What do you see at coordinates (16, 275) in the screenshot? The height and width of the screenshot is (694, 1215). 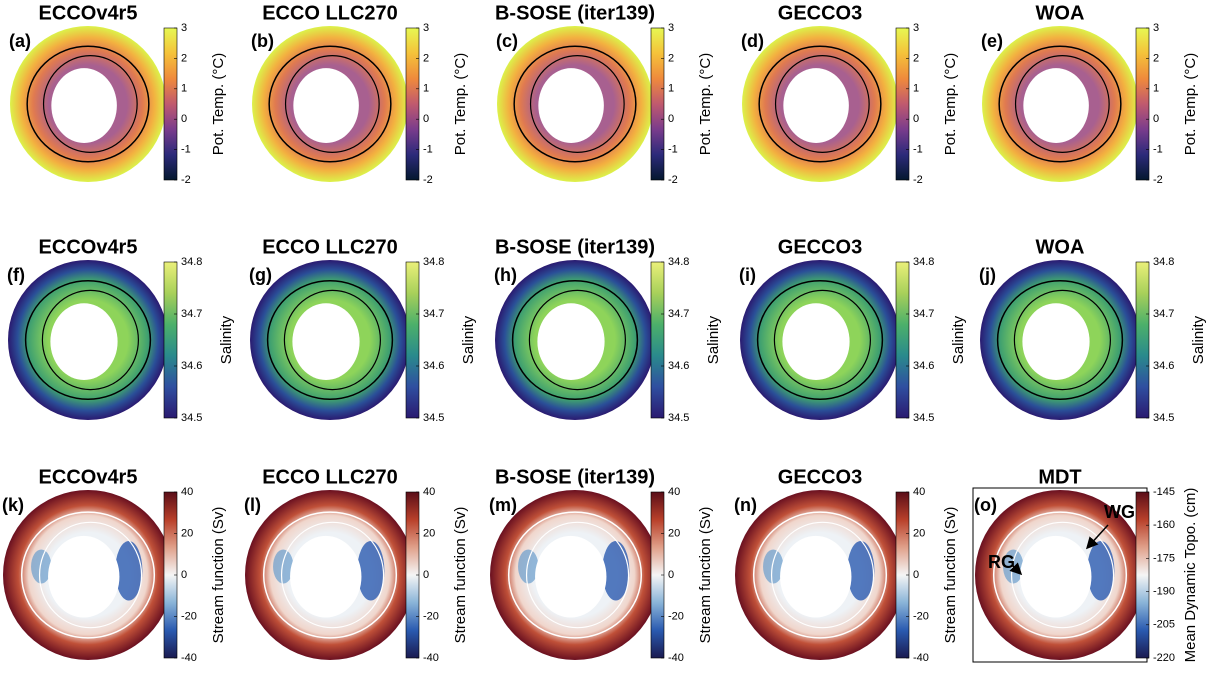 I see `panel-label: (f)` at bounding box center [16, 275].